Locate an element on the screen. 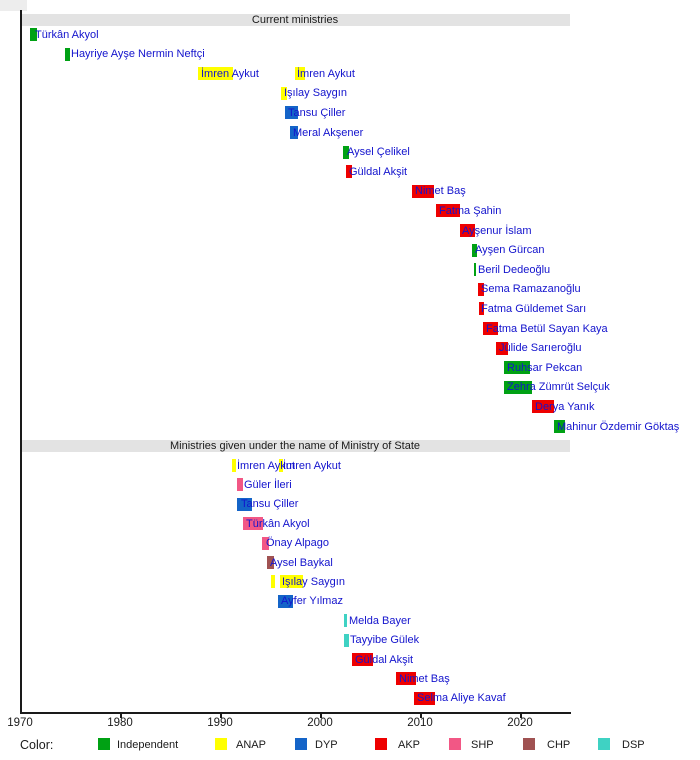  minister-name: Fatma Şahin is located at coordinates (470, 210).